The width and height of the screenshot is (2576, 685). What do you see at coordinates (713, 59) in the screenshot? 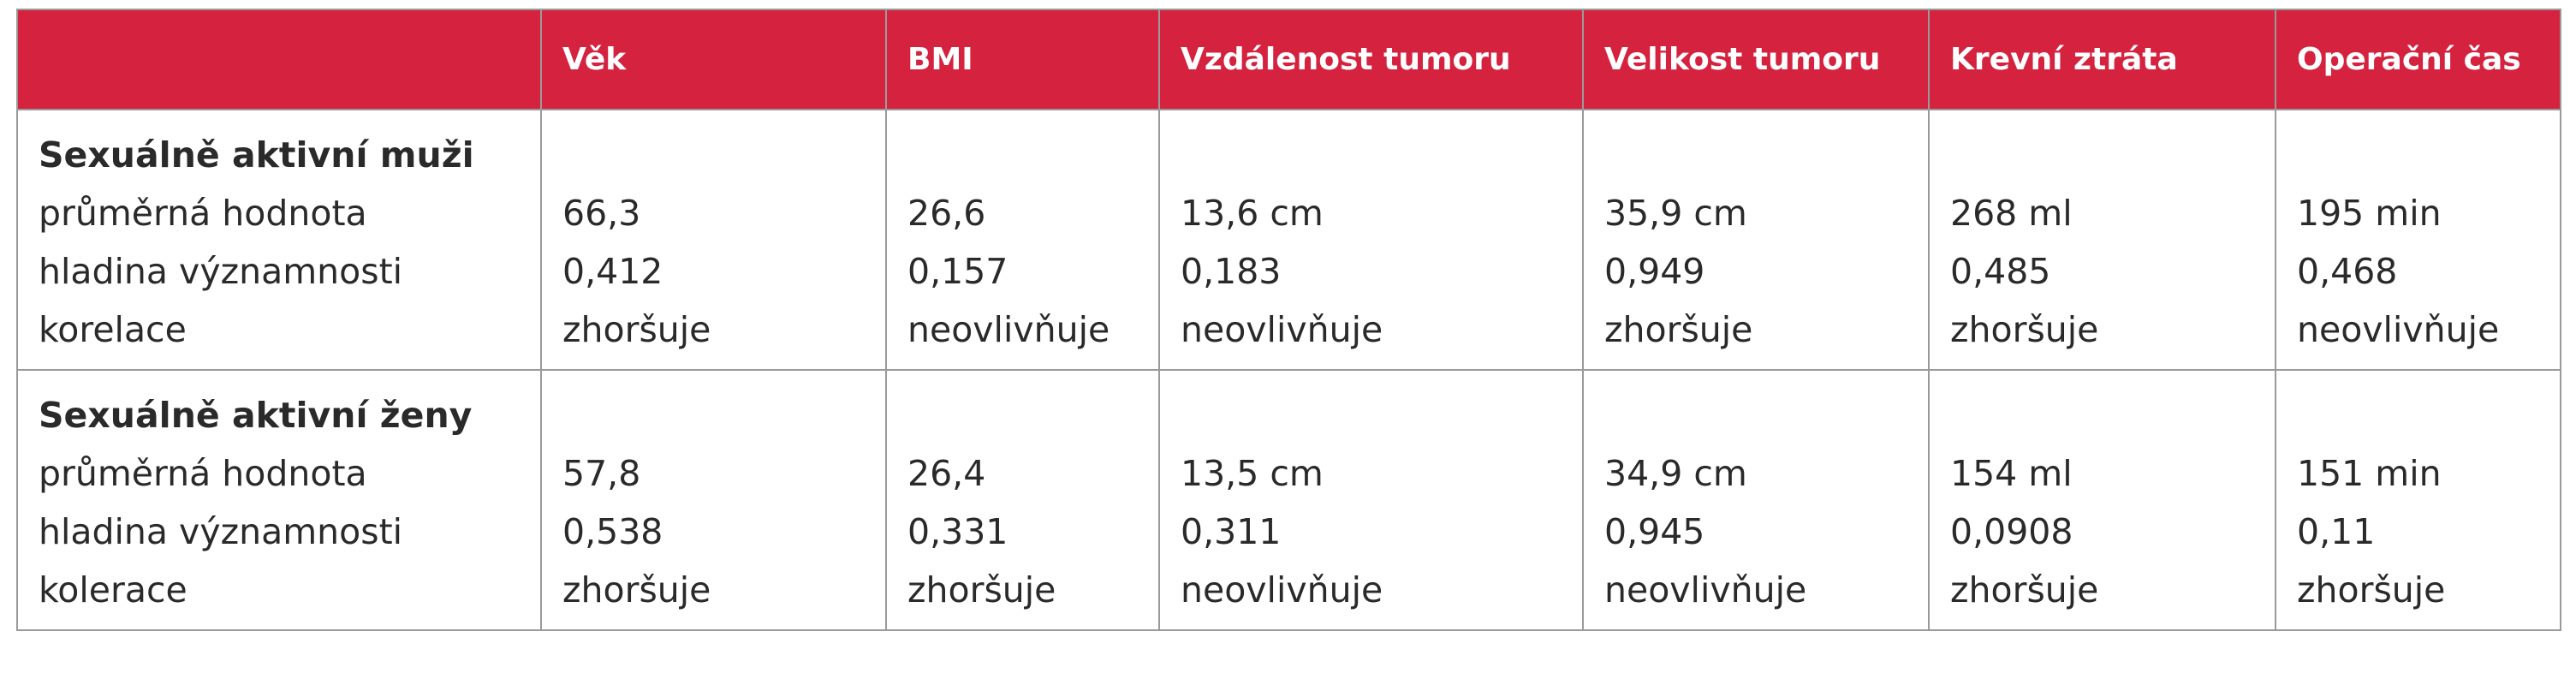
I see `header-cell: Věk` at bounding box center [713, 59].